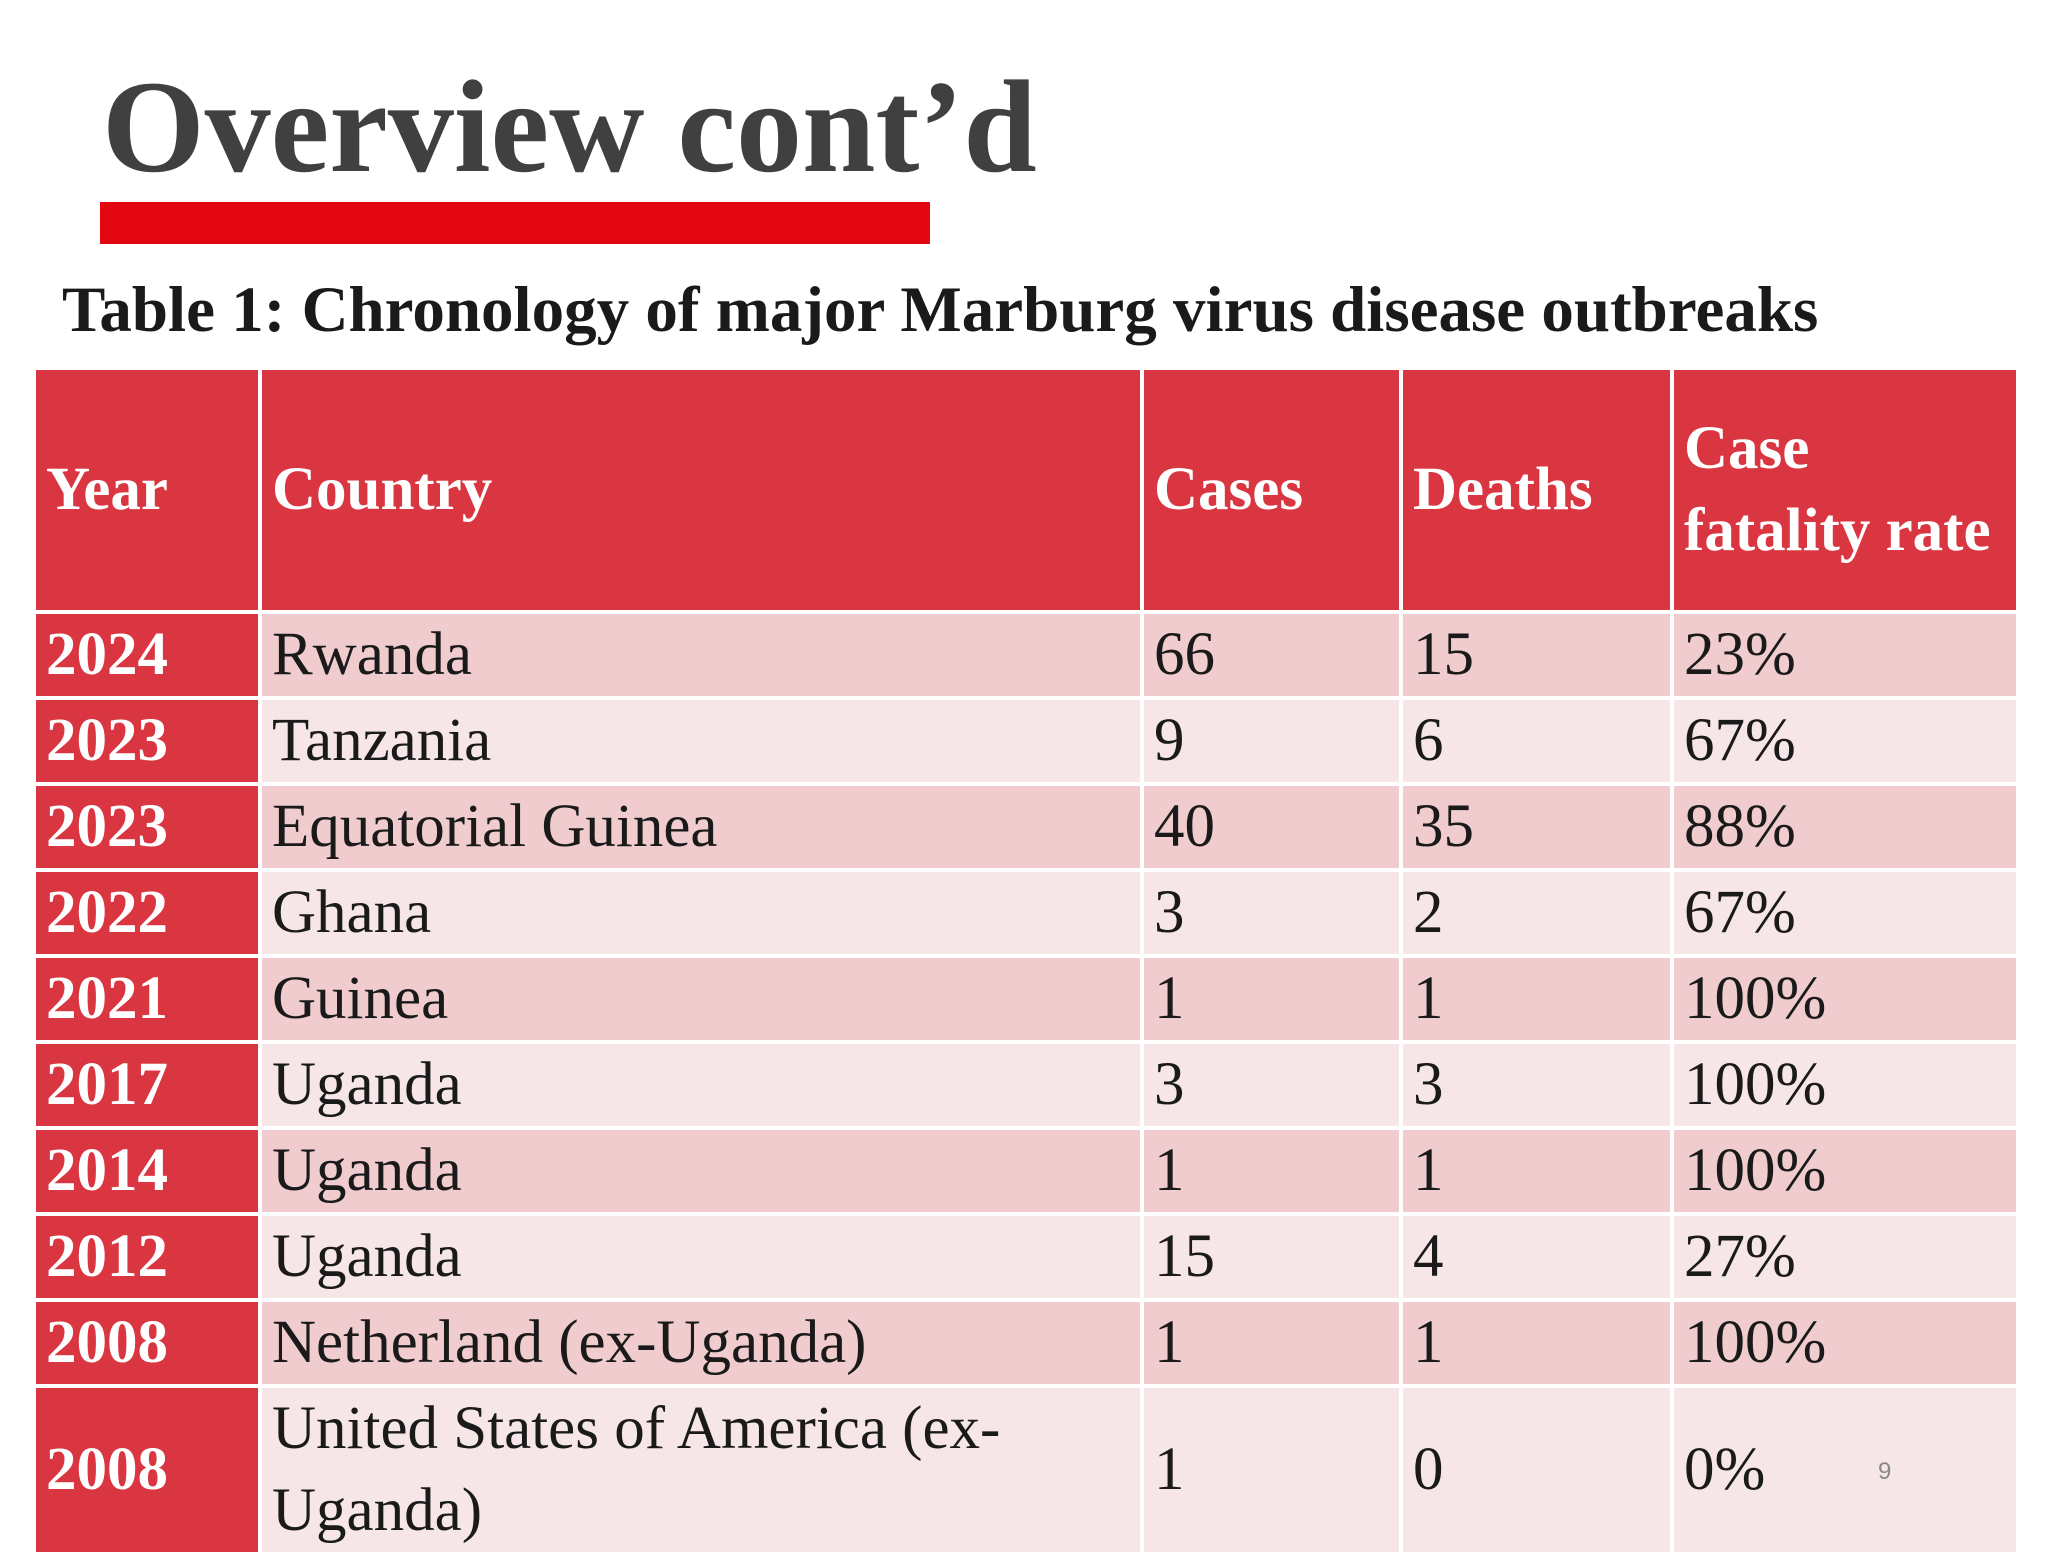 This screenshot has height=1556, width=2048. What do you see at coordinates (1845, 1470) in the screenshot?
I see `case-fatality-rate-cell: 0%` at bounding box center [1845, 1470].